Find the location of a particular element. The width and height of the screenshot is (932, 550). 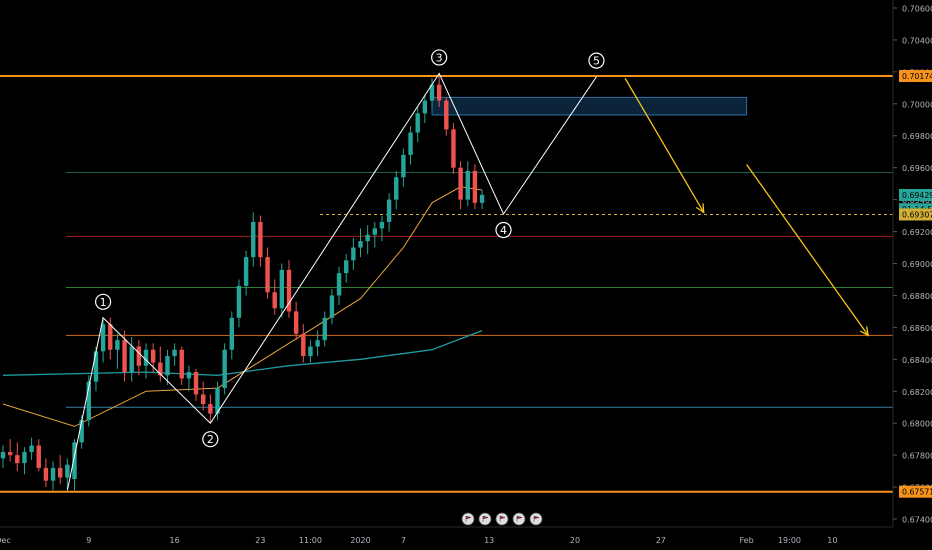

time-axis: Dec 9 16 23 11:00 2020 7 13 20 27 Feb 19:00 10 is located at coordinates (418, 540).